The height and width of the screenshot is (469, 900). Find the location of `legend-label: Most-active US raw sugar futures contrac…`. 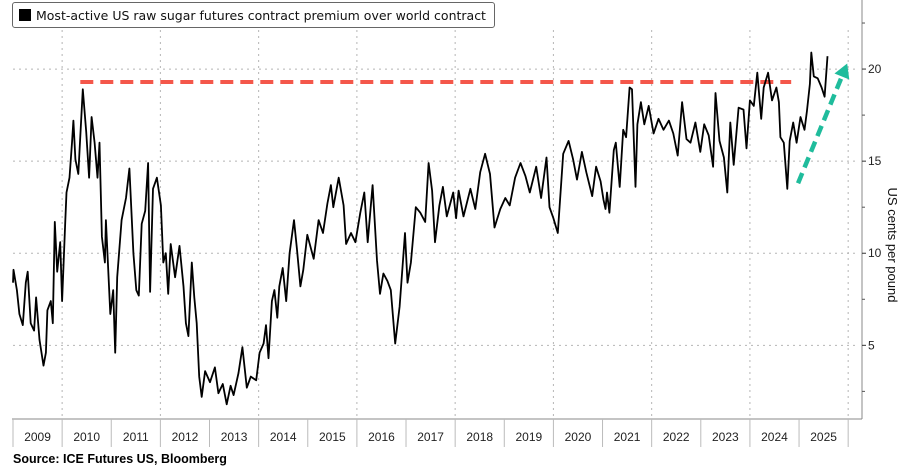

legend-label: Most-active US raw sugar futures contrac… is located at coordinates (261, 15).